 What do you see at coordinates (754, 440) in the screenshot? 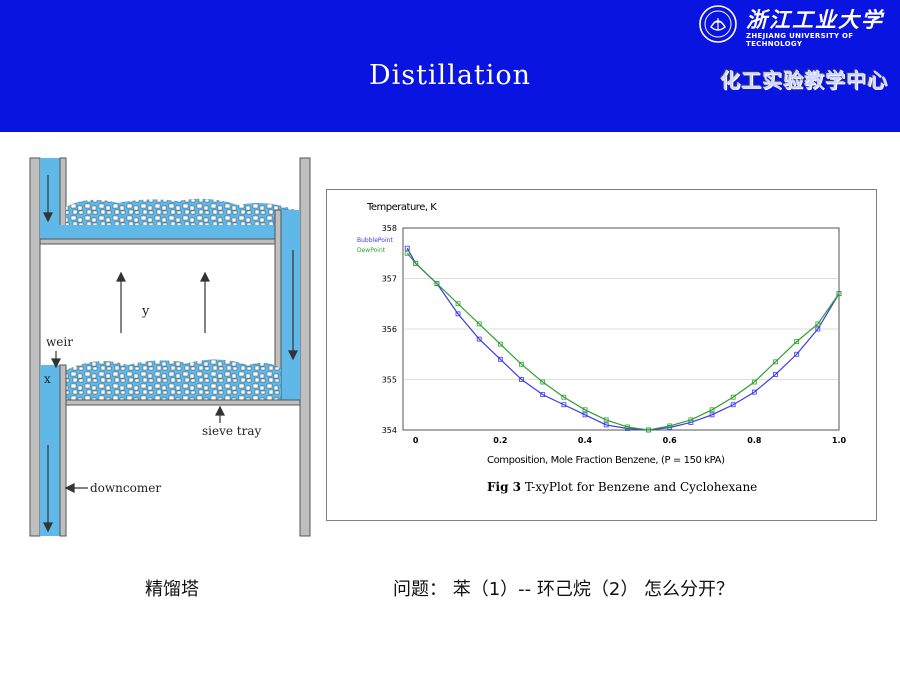
I see `x-tick-label: 0.8` at bounding box center [754, 440].